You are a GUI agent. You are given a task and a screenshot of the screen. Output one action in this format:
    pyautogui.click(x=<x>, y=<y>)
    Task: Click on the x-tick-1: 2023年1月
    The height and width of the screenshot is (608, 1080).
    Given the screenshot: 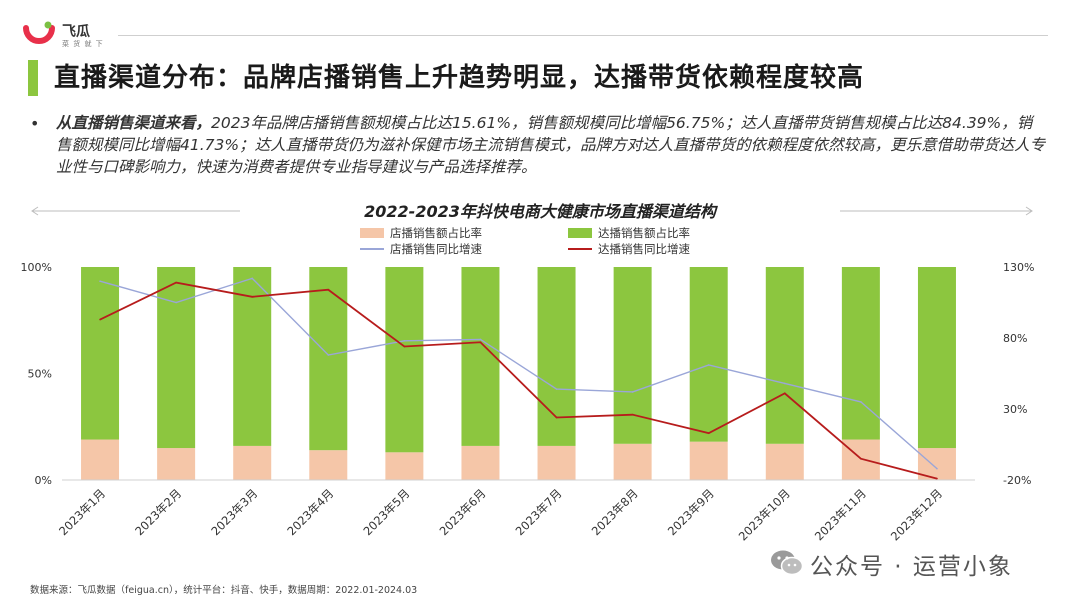 What is the action you would take?
    pyautogui.click(x=82, y=512)
    